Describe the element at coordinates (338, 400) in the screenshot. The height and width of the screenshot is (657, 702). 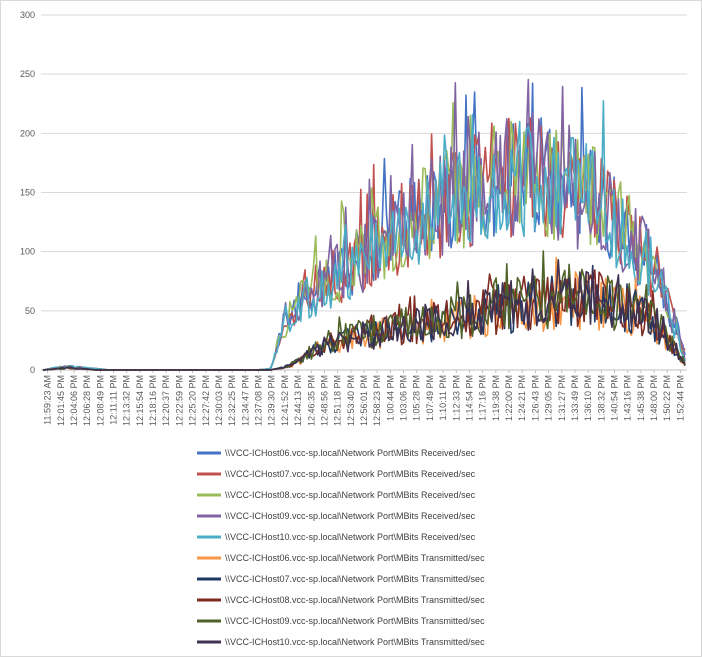
I see `x-tick-label: 12:51:18 PM` at that location.